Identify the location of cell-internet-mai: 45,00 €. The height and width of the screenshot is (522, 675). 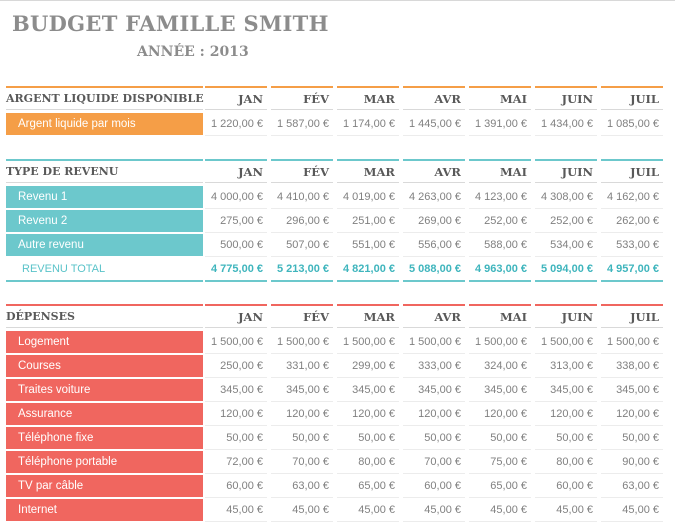
(508, 510).